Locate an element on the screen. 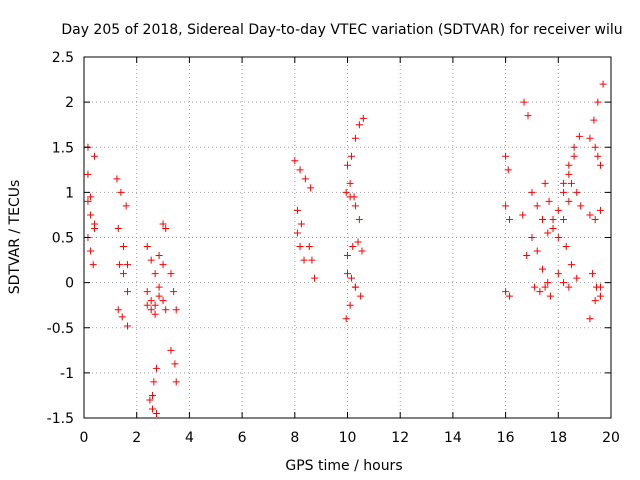  y-tick-label: -0.5 is located at coordinates (60, 329).